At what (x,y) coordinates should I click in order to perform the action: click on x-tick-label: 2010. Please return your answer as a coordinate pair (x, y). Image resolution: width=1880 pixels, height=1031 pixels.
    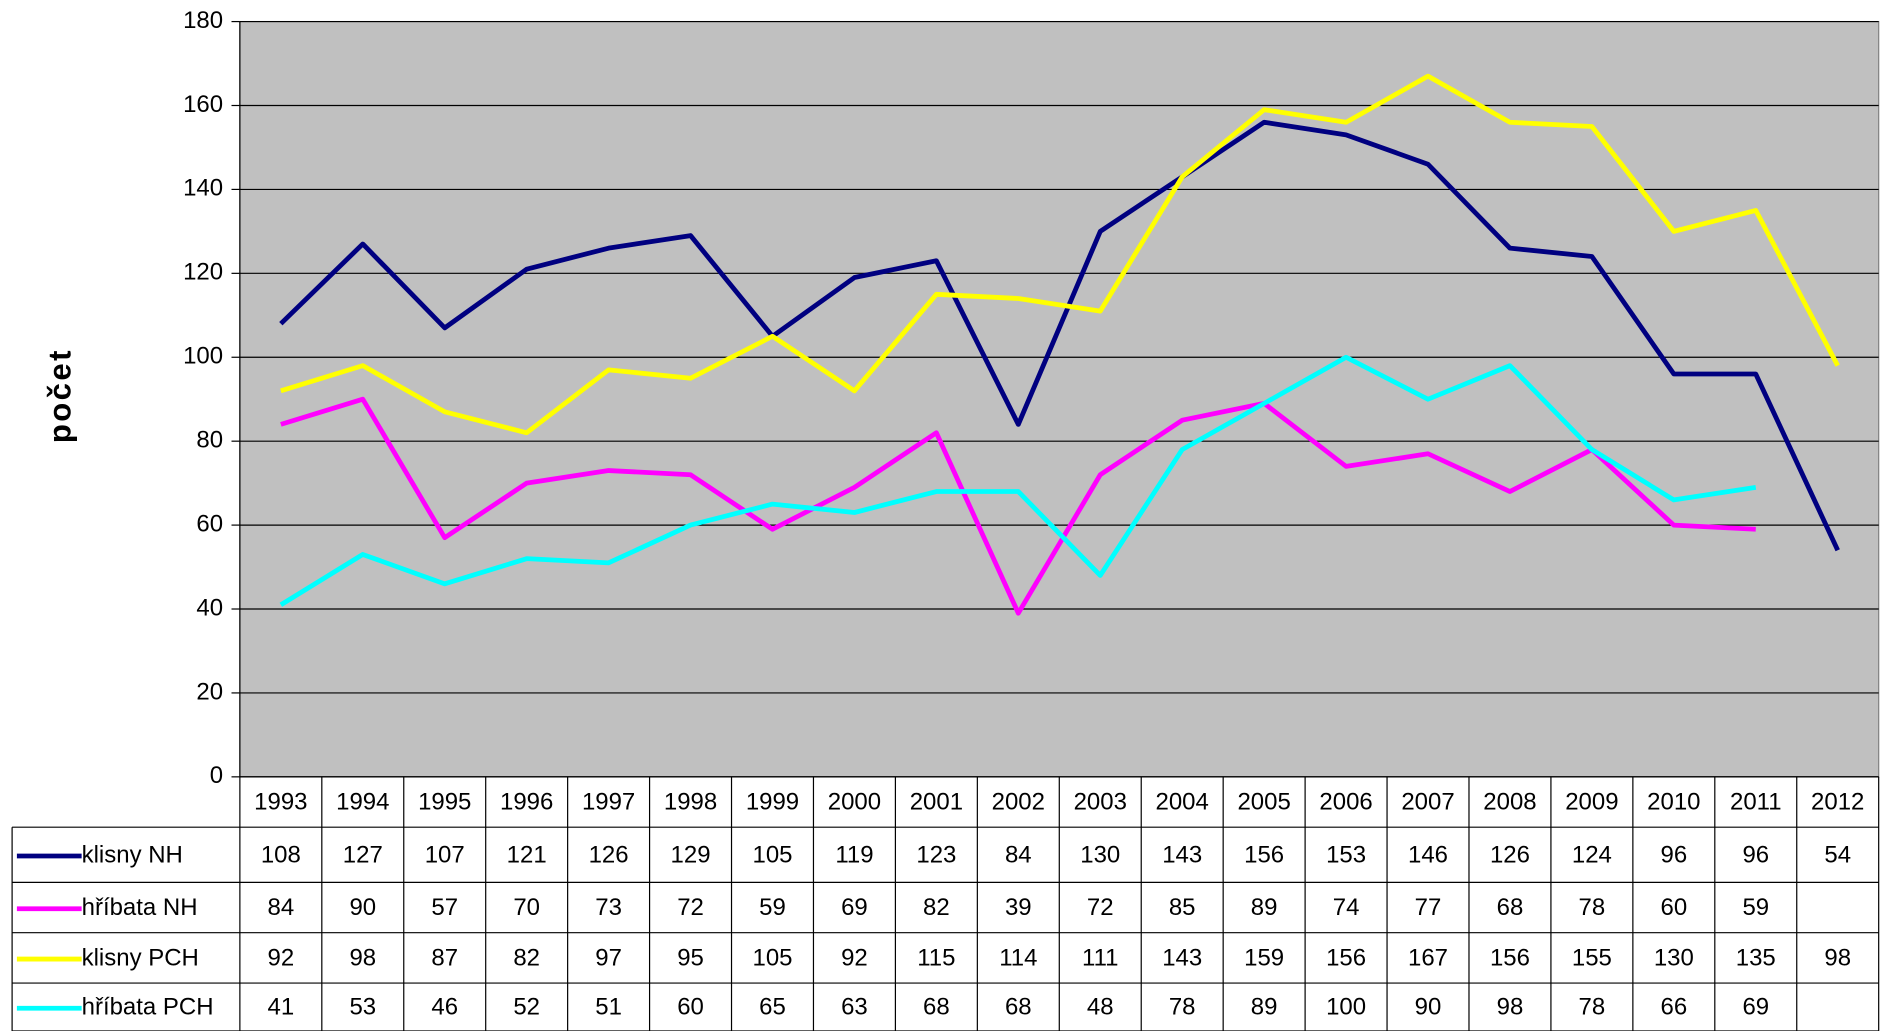
    Looking at the image, I should click on (1673, 802).